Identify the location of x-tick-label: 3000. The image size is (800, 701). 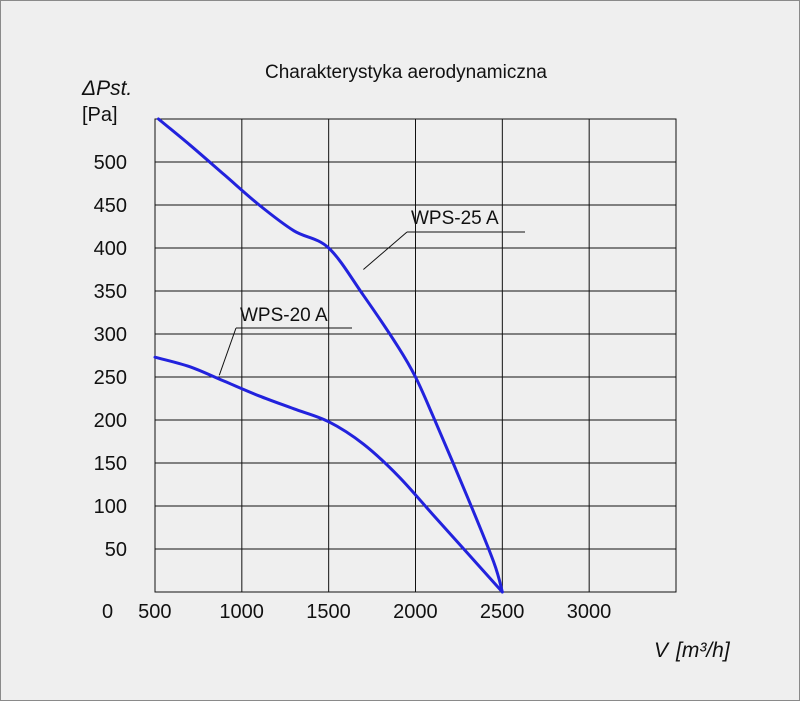
(589, 612).